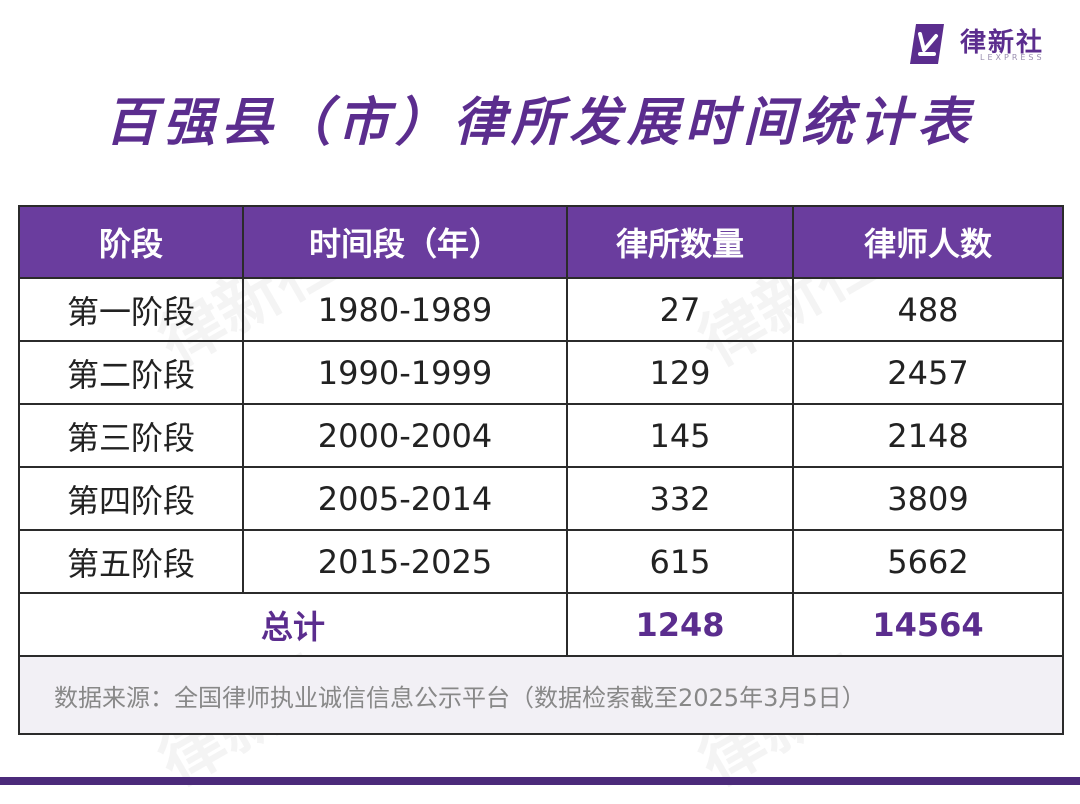  Describe the element at coordinates (928, 372) in the screenshot. I see `lawyer-count-cell: 2457` at that location.